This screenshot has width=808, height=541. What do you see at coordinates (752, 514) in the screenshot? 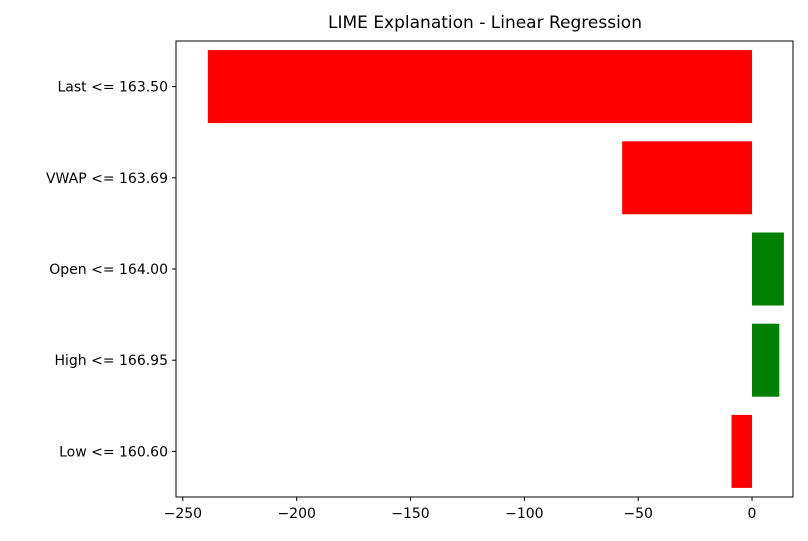
I see `x-tick-label: 0` at bounding box center [752, 514].